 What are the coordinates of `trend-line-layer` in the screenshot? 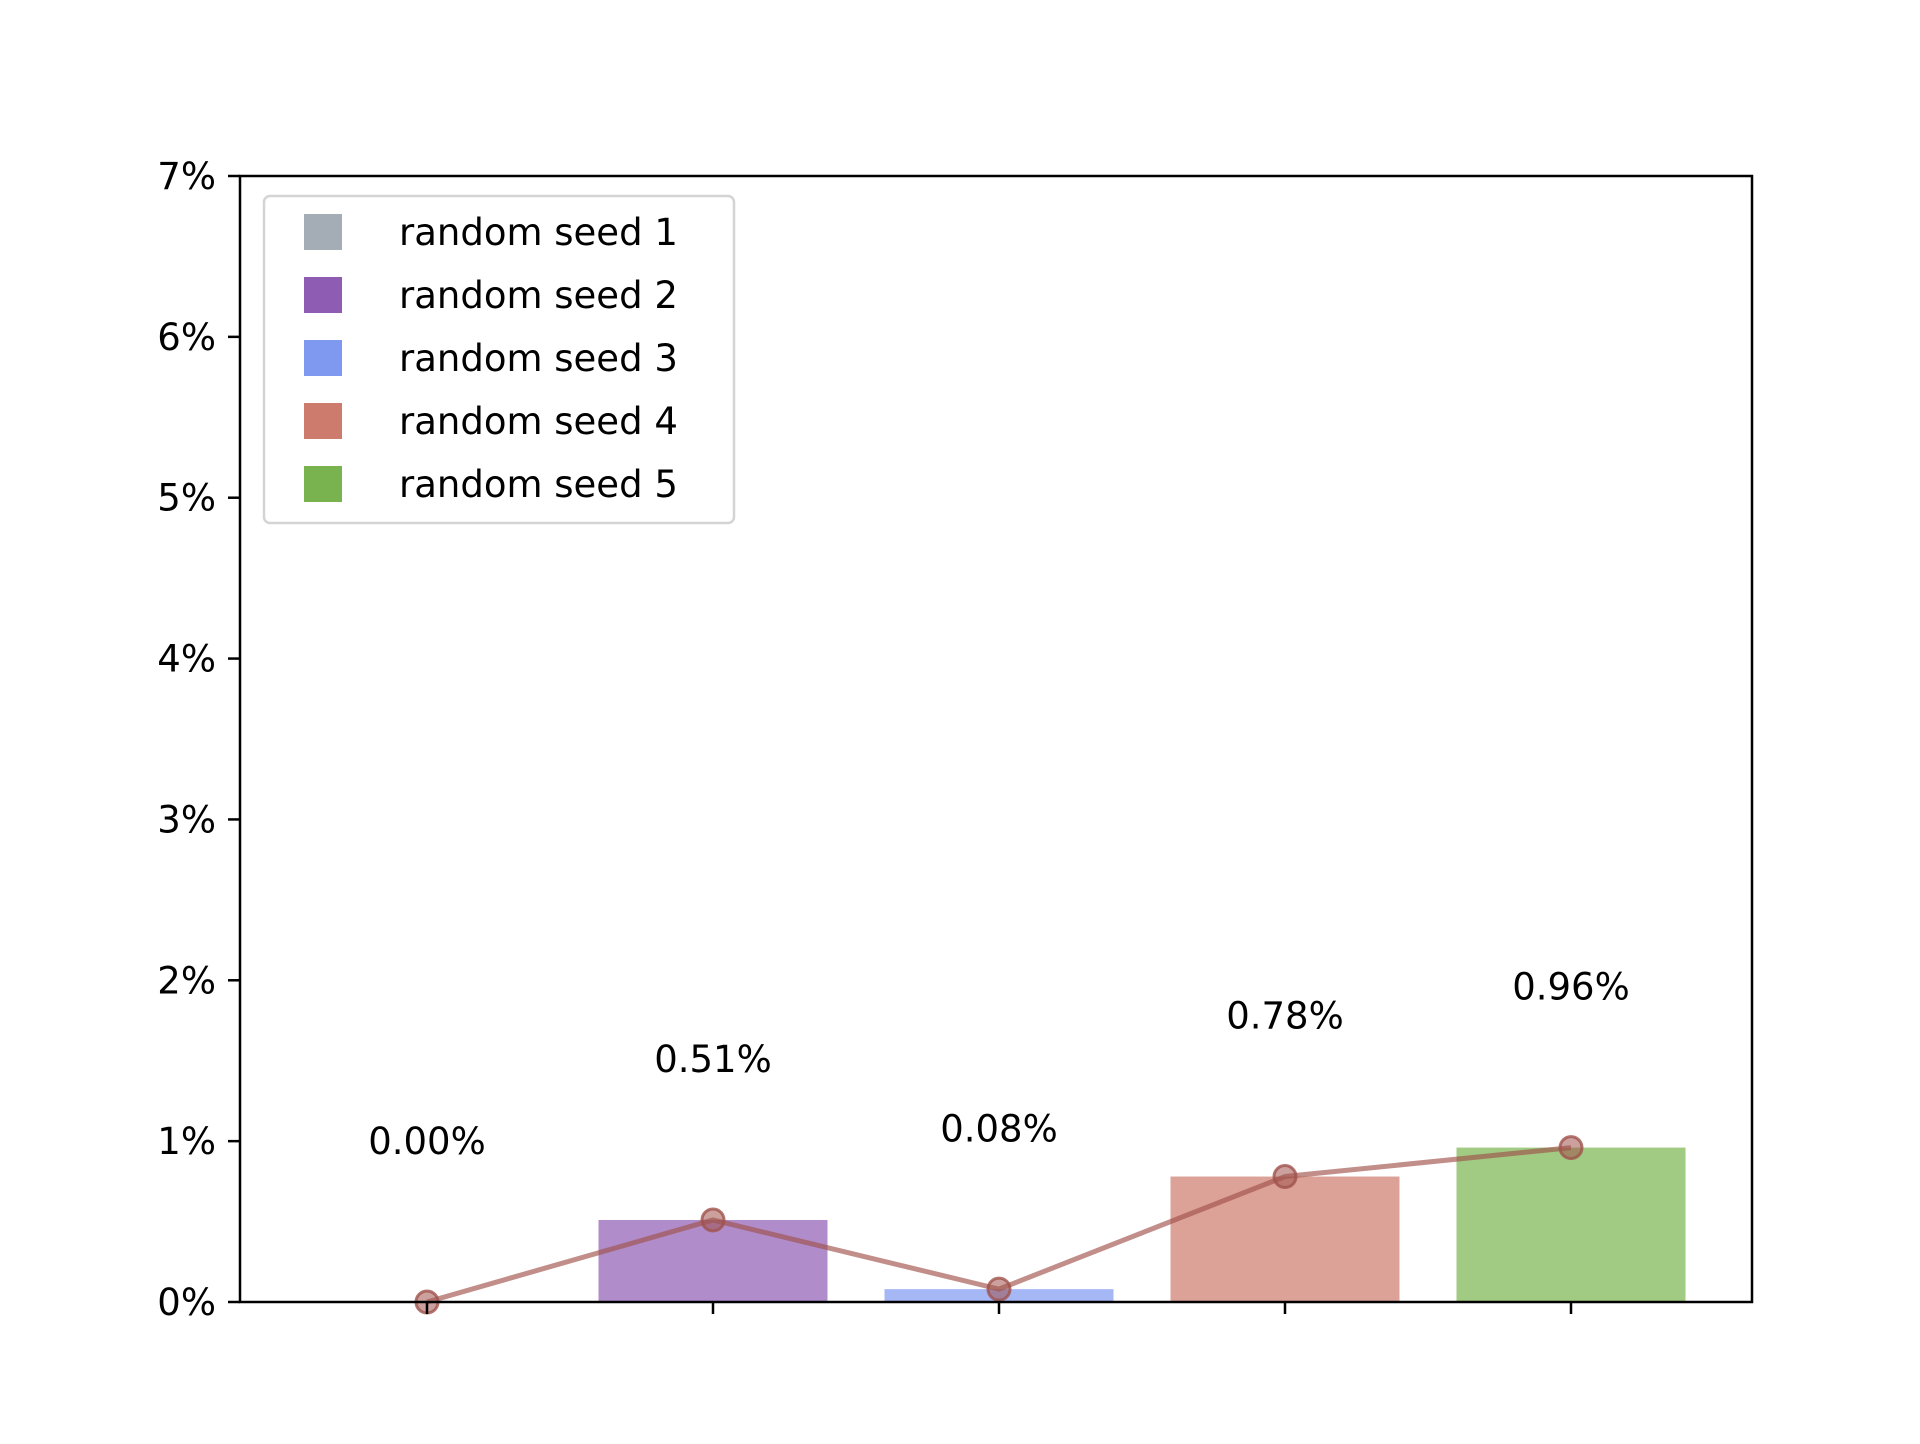 It's located at (999, 1225).